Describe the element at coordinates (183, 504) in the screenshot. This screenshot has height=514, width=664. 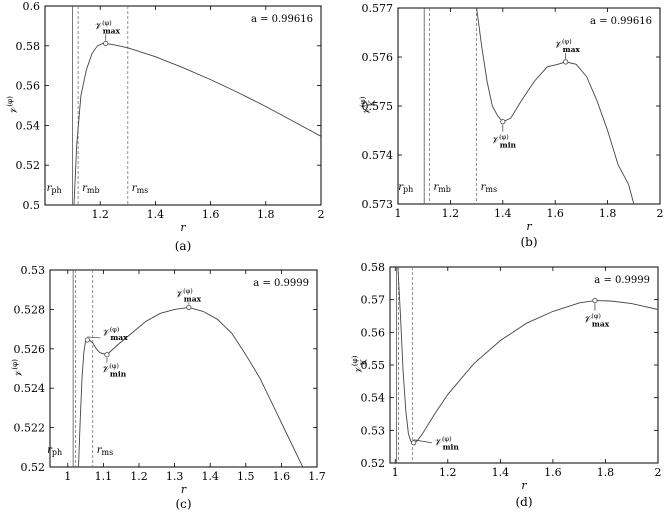
I see `panel-caption: (c)` at that location.